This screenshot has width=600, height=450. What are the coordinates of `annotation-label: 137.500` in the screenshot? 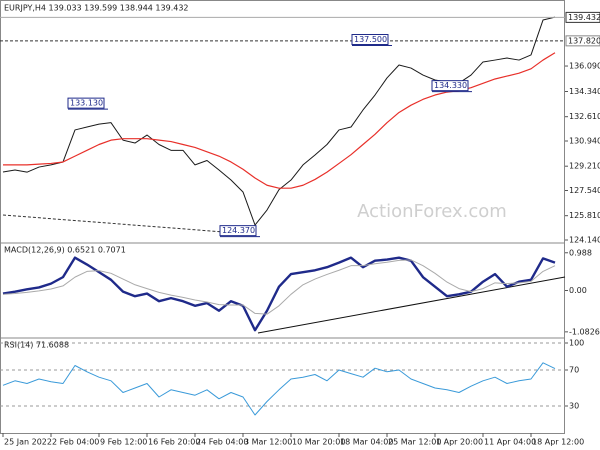 It's located at (370, 39).